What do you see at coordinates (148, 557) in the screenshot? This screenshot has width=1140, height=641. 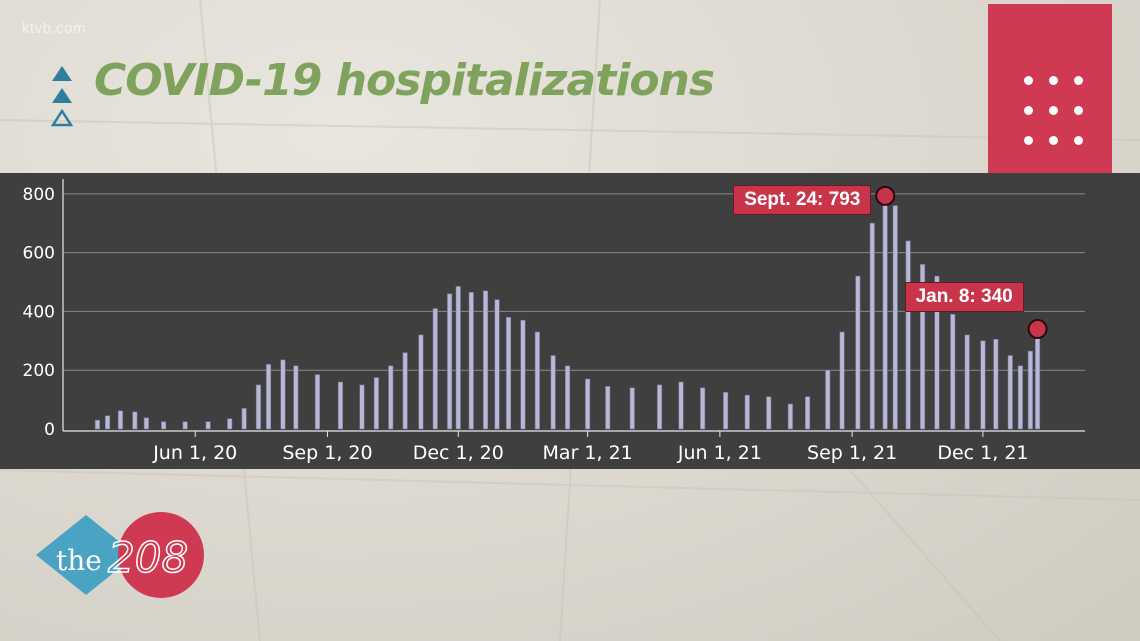 I see `svg-text: 208` at bounding box center [148, 557].